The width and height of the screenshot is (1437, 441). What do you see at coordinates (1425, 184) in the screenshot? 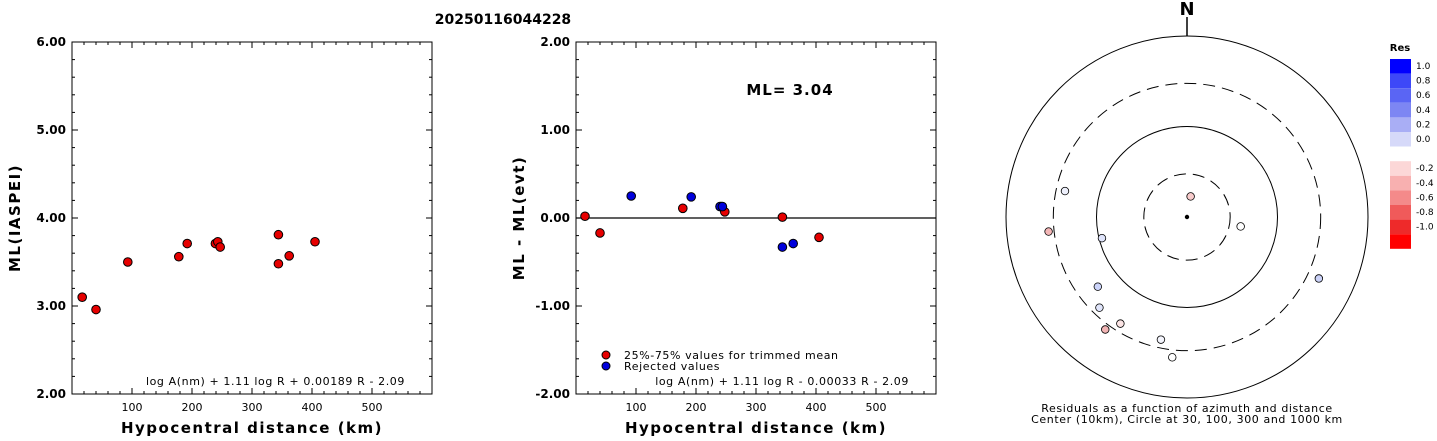
I see `colorbar-label: -0.4` at bounding box center [1425, 184].